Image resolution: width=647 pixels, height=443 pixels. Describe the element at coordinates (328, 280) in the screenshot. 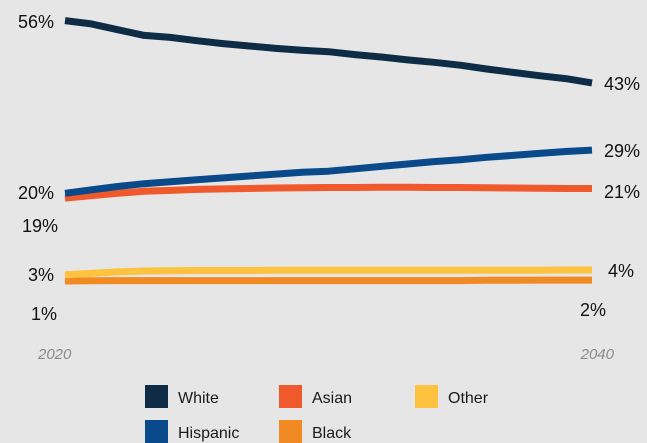

I see `series-line-black` at that location.